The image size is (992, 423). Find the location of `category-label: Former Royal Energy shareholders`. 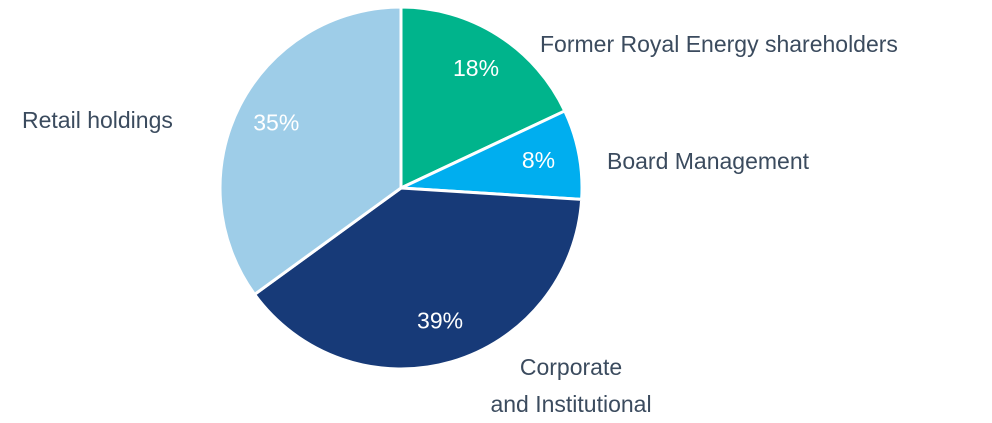

category-label: Former Royal Energy shareholders is located at coordinates (719, 44).